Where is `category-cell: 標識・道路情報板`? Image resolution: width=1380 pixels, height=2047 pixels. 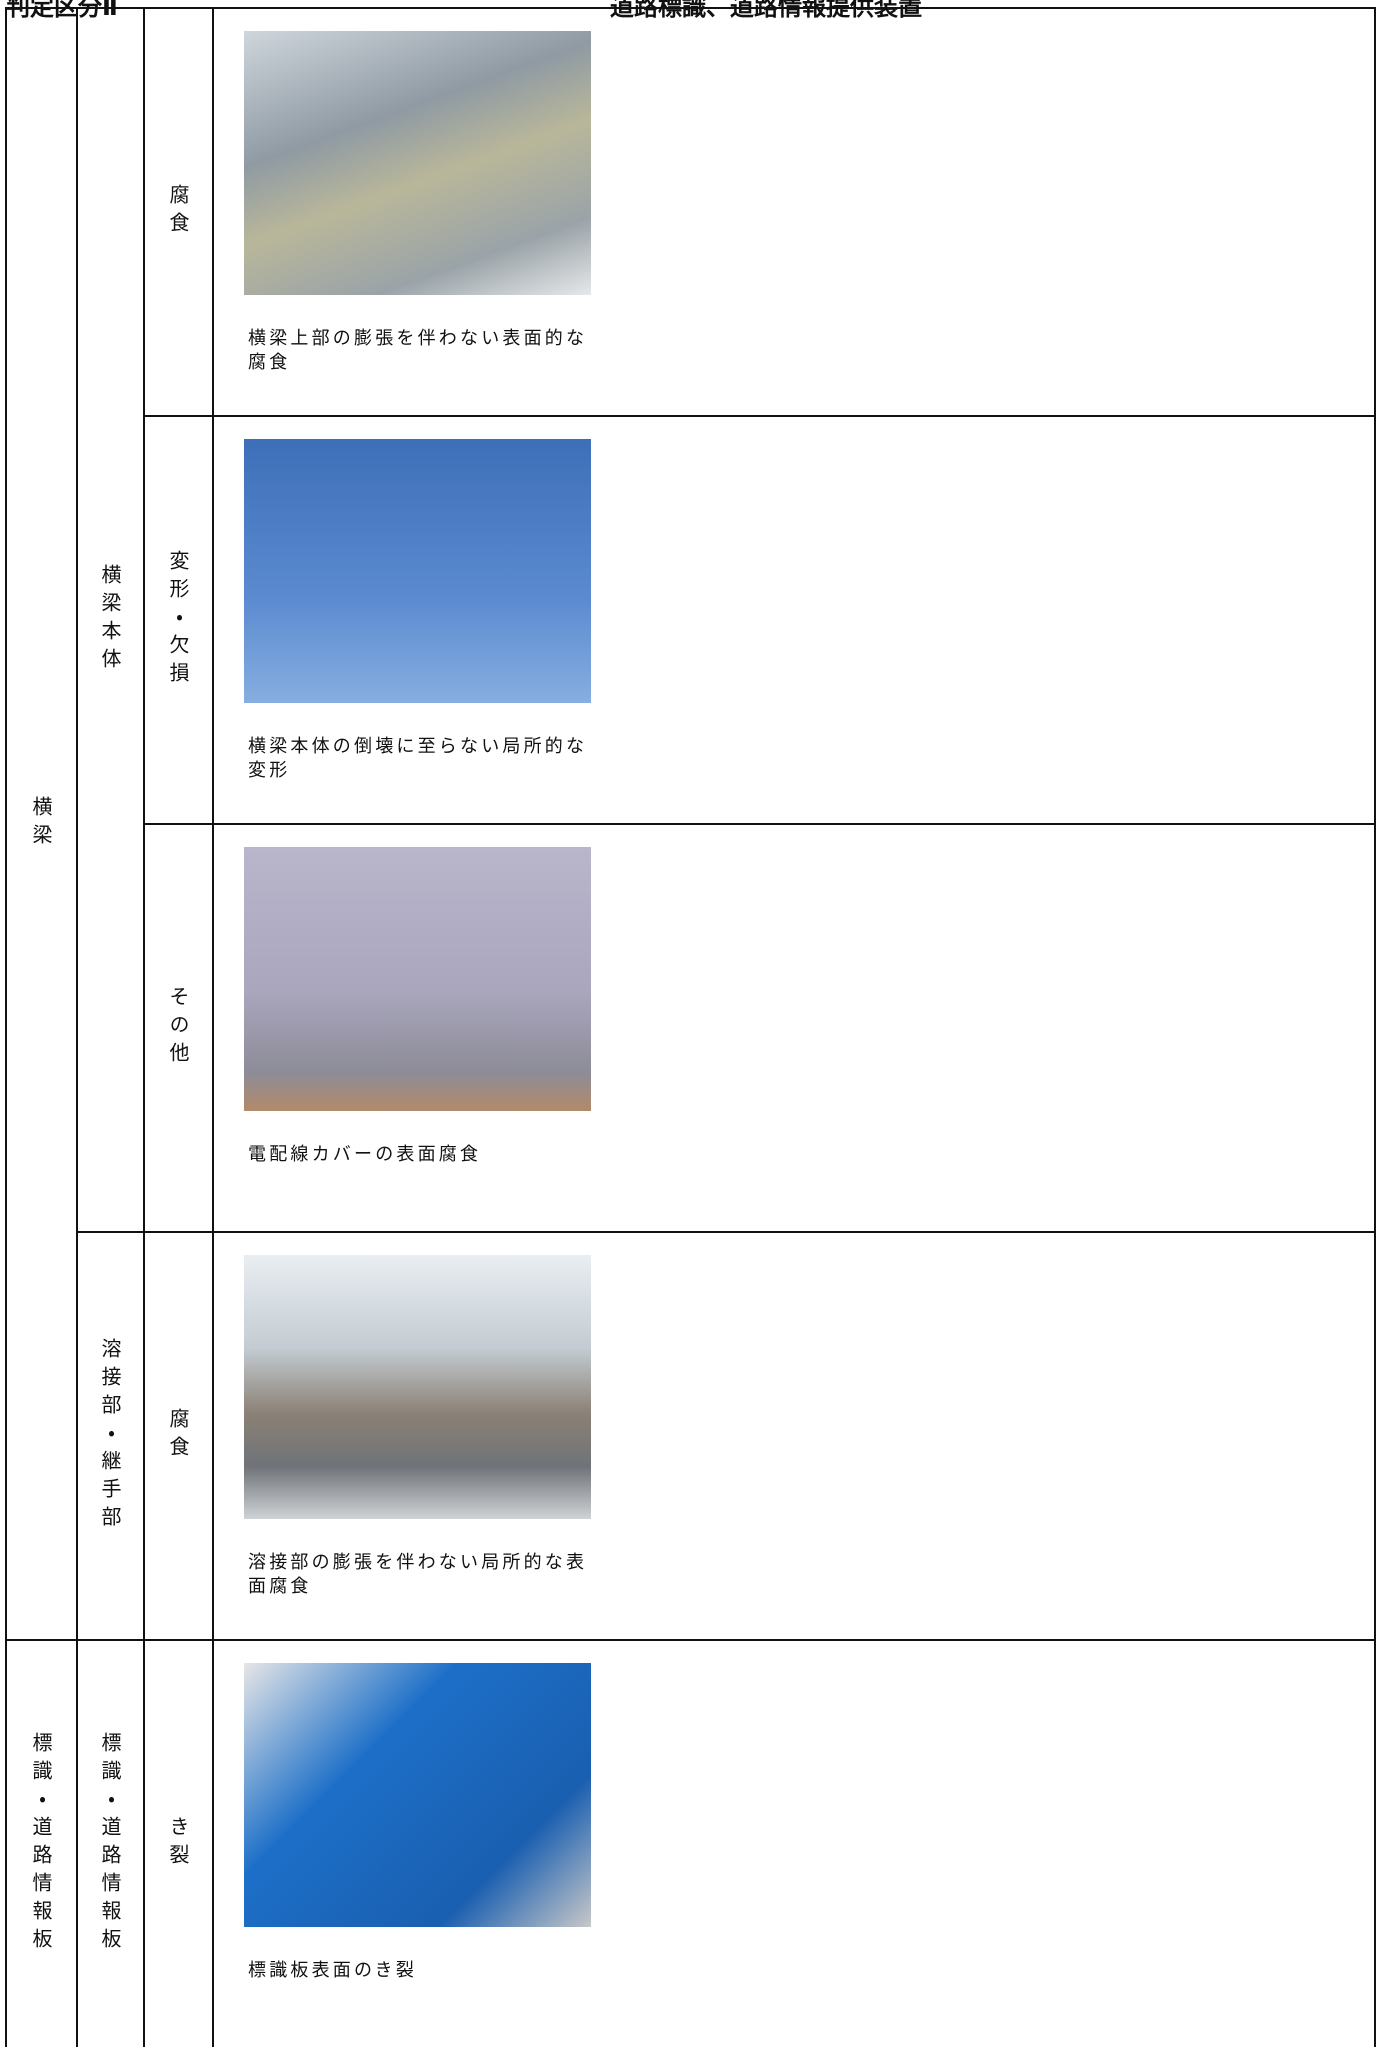 category-cell: 標識・道路情報板 is located at coordinates (40, 1843).